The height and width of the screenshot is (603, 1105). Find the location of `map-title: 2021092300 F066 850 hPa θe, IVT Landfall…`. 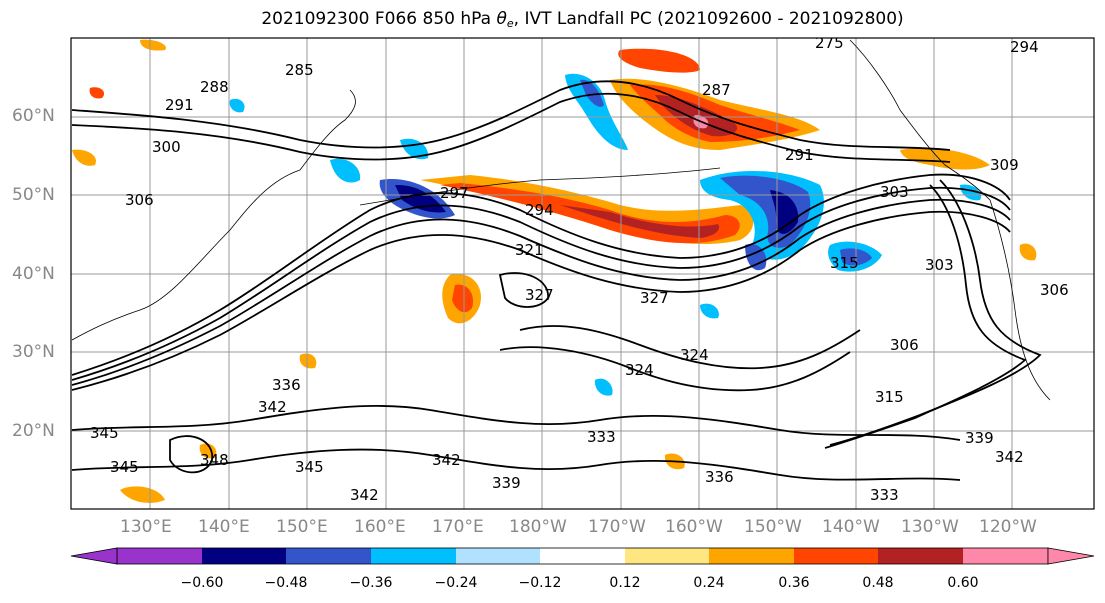

map-title: 2021092300 F066 850 hPa θe, IVT Landfall… is located at coordinates (552, 19).